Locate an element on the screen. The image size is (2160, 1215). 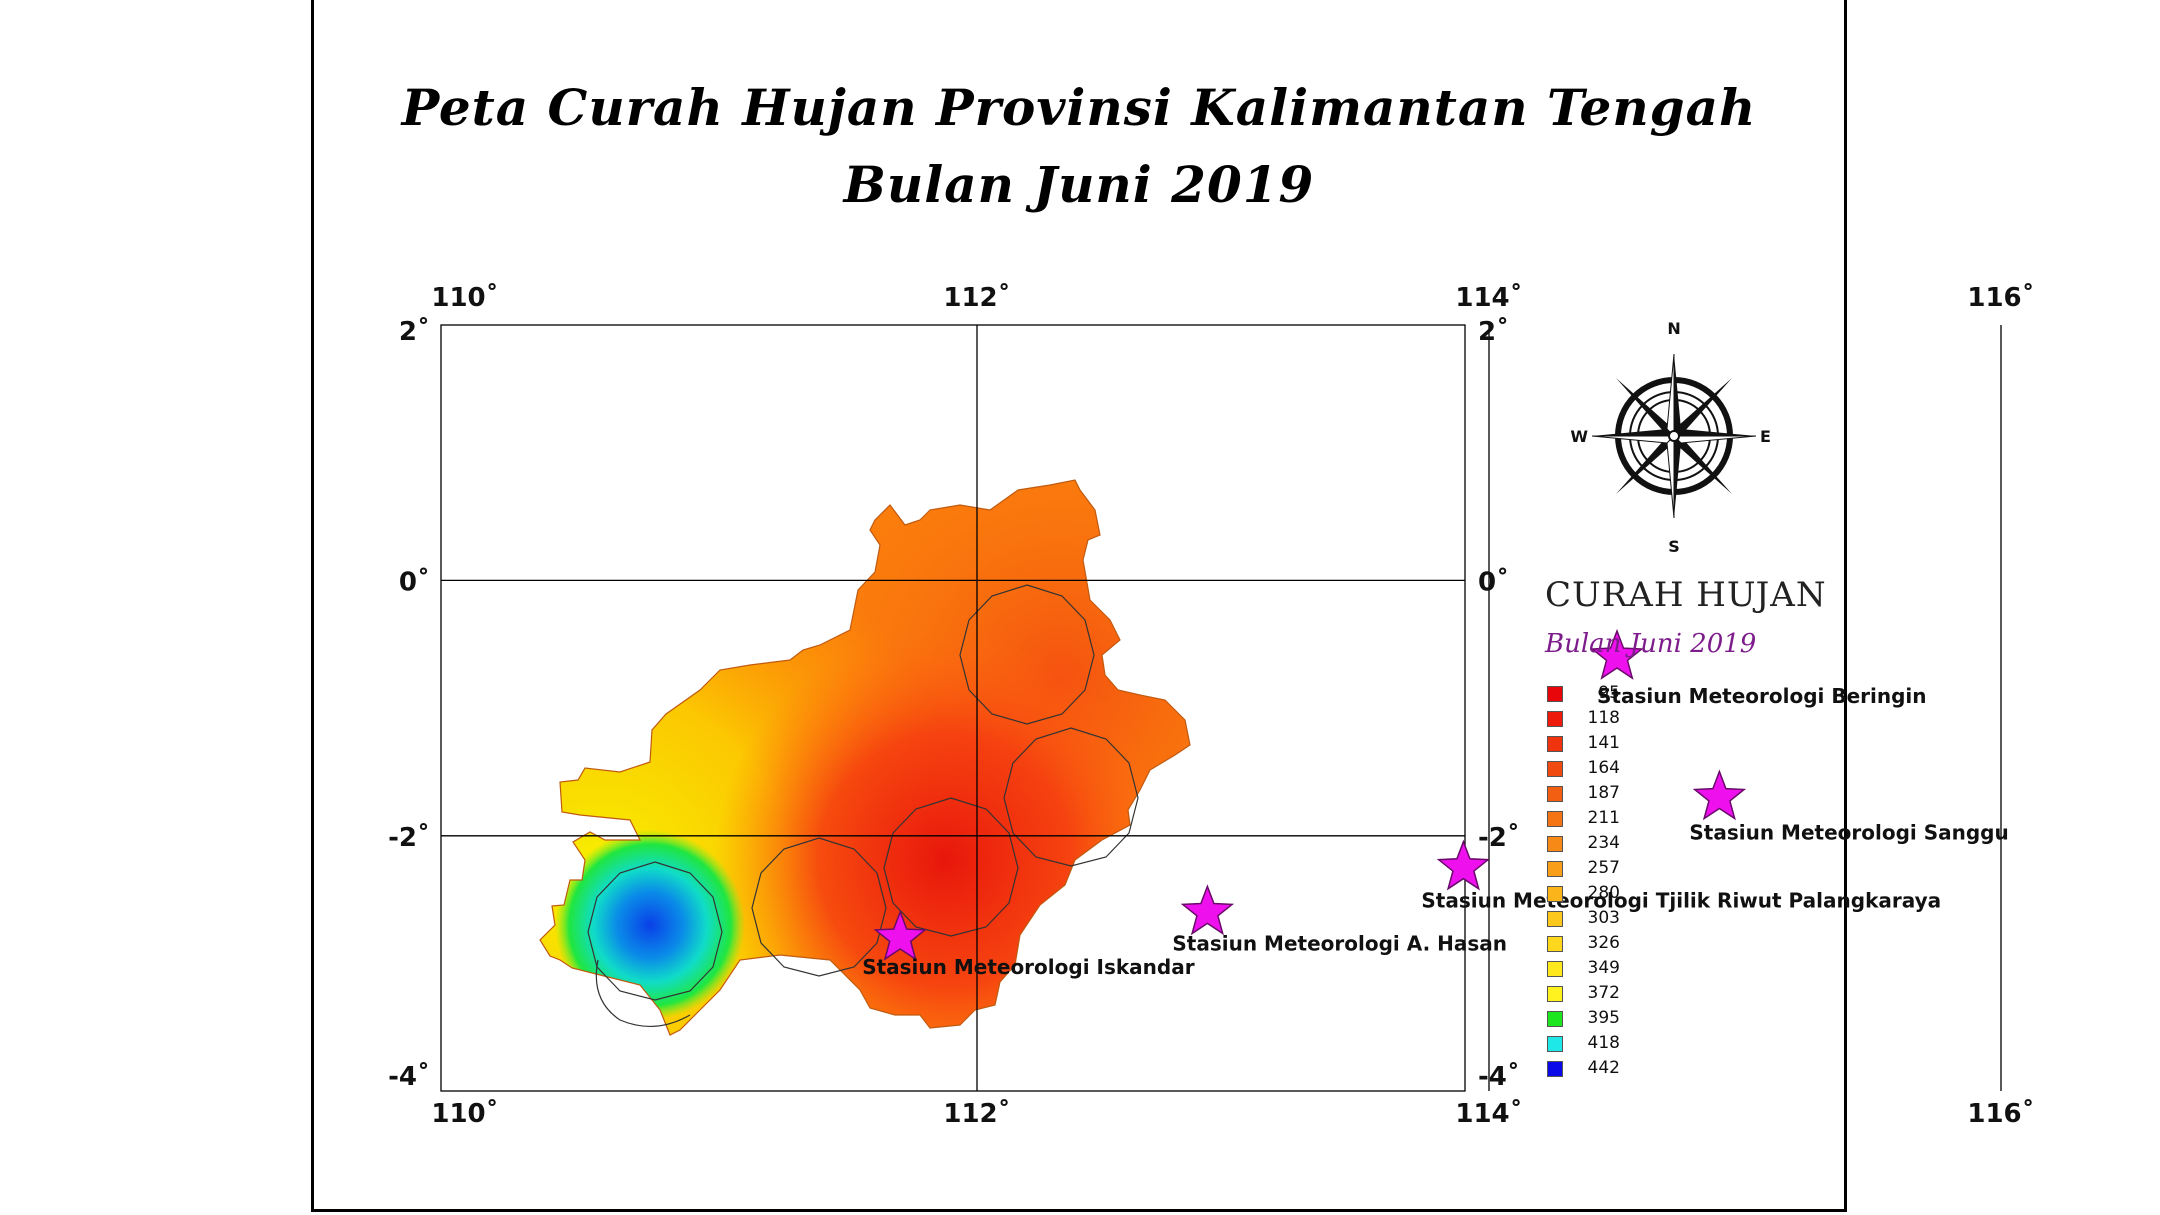
longitude-tick-top: 116˚ is located at coordinates (2000, 297).